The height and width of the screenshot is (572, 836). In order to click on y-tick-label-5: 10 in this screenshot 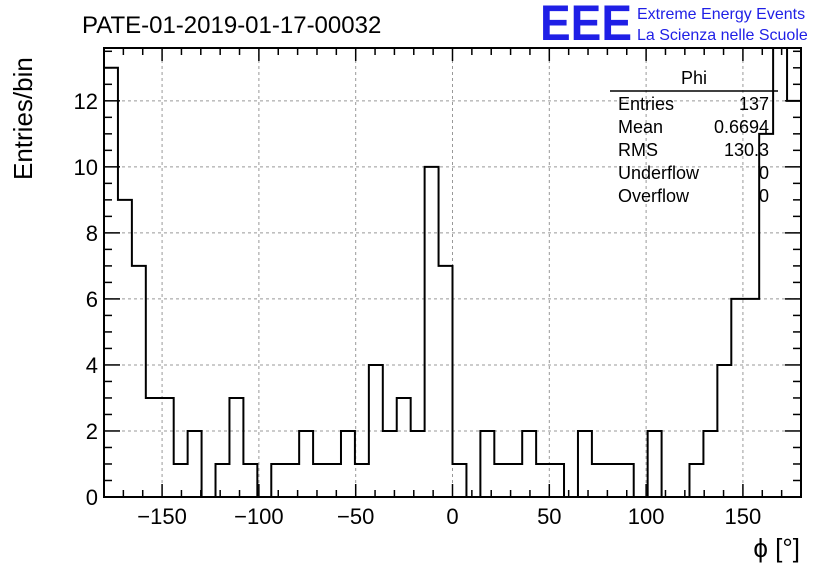, I will do `click(86, 167)`.